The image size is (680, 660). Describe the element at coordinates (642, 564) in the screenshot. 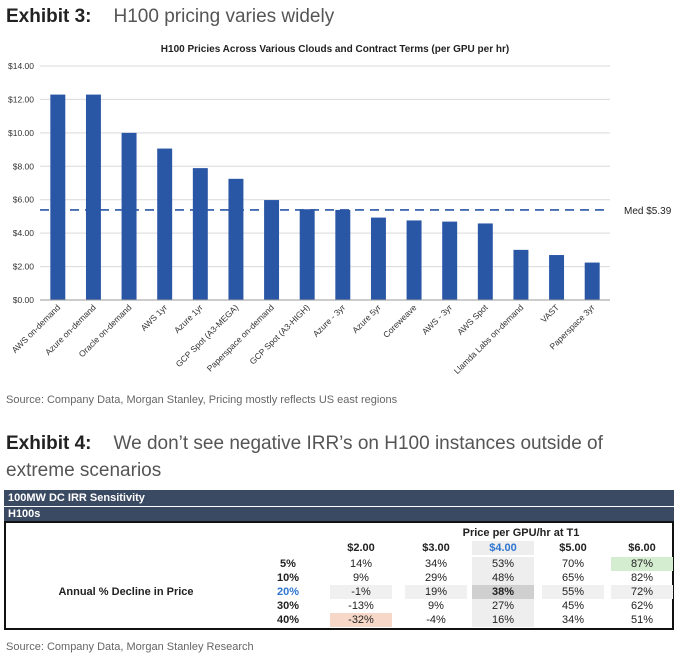

I see `irr-cell: 87%` at that location.